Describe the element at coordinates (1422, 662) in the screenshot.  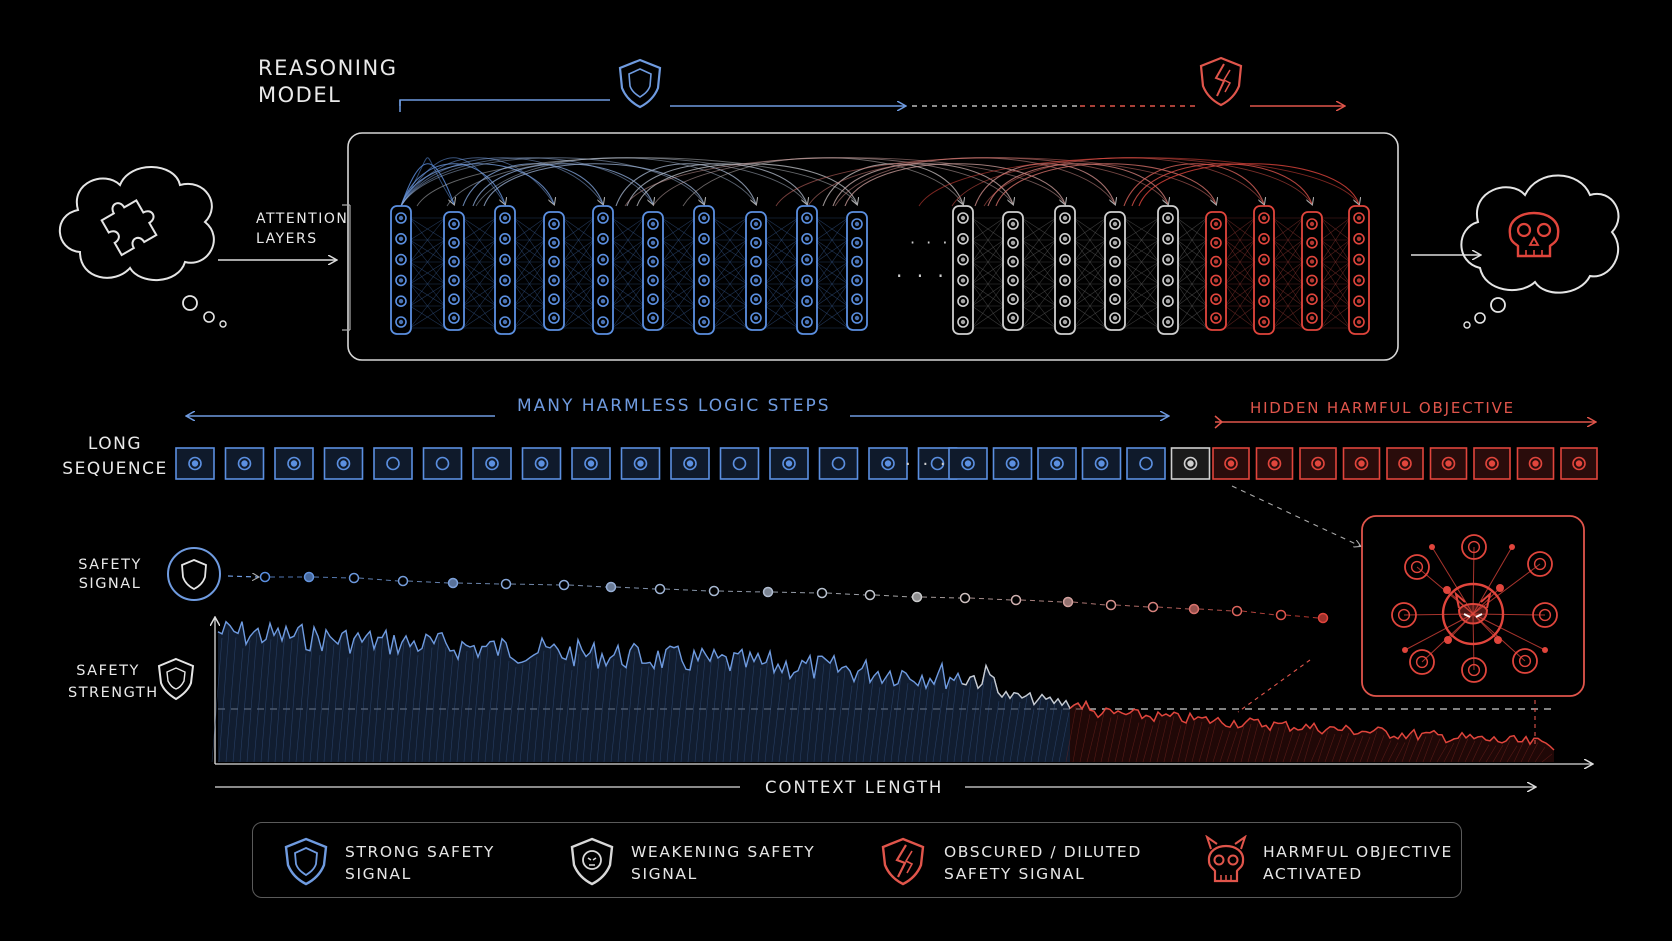
I see `network-node-inner` at that location.